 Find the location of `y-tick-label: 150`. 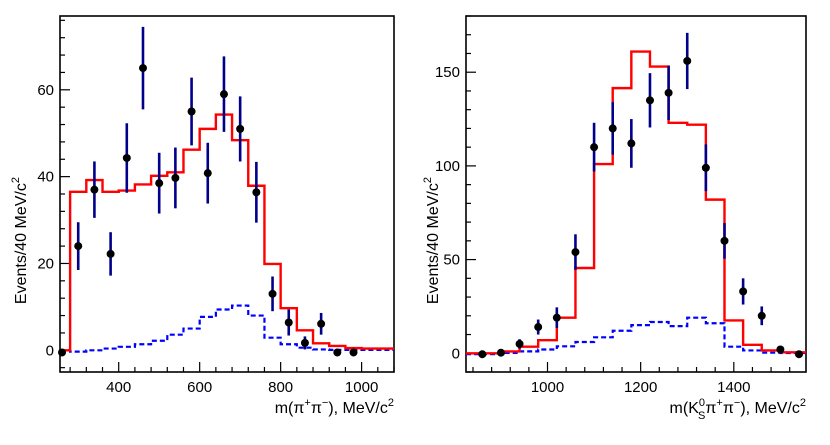

y-tick-label: 150 is located at coordinates (447, 72).